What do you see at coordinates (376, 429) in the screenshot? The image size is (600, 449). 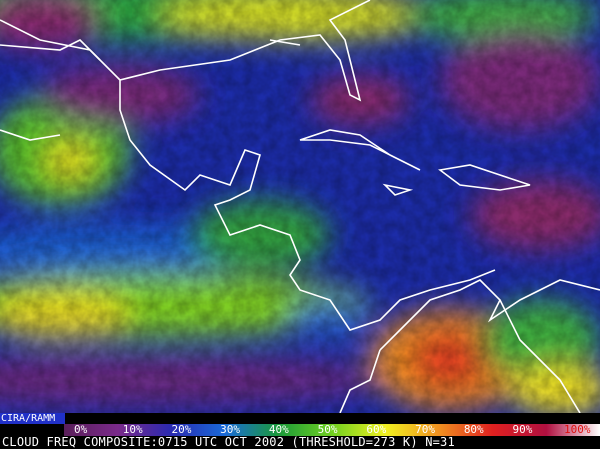 I see `legend-label: 60%` at bounding box center [376, 429].